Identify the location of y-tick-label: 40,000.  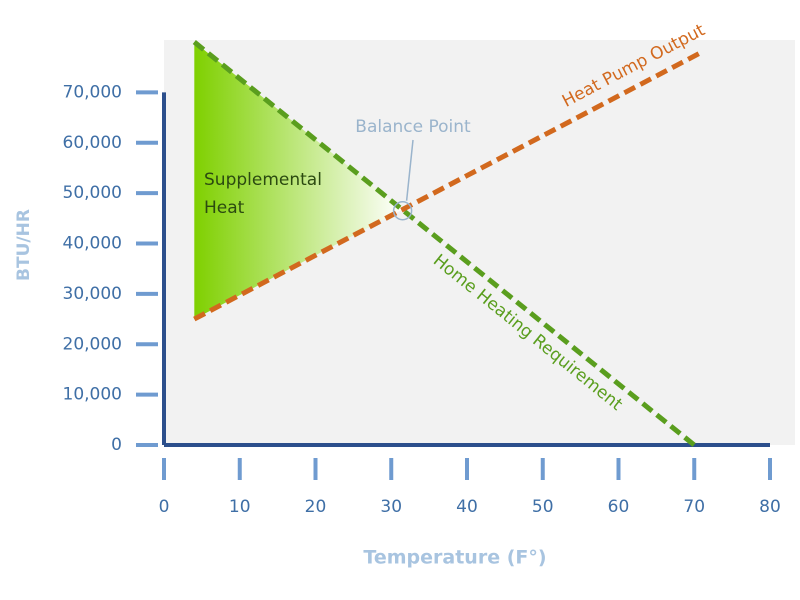
(92, 244).